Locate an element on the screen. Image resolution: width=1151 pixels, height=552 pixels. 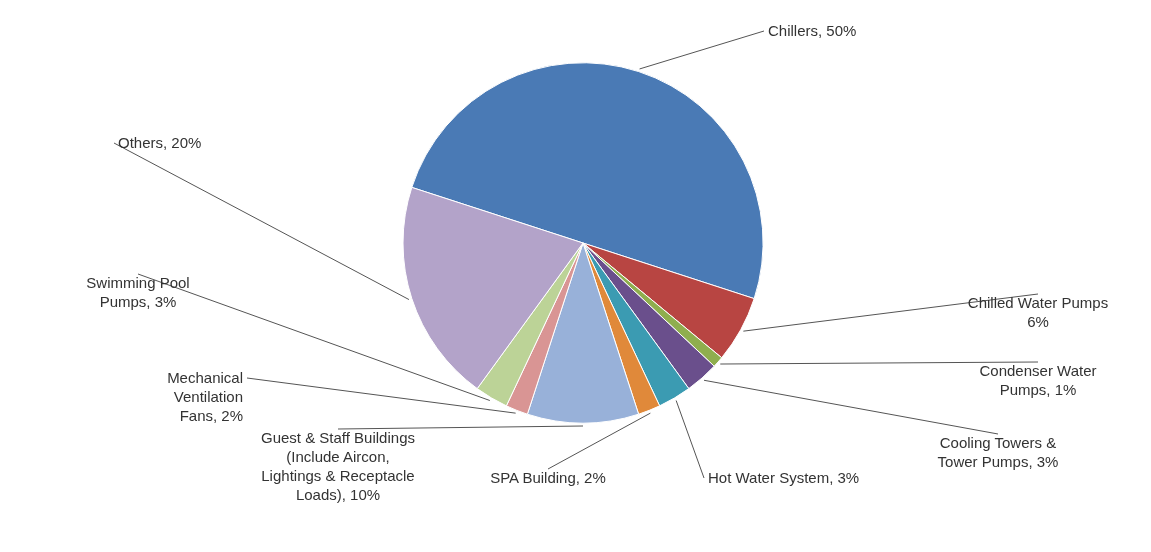
slice-label: Condenser Water Pumps, 1% is located at coordinates (1038, 380).